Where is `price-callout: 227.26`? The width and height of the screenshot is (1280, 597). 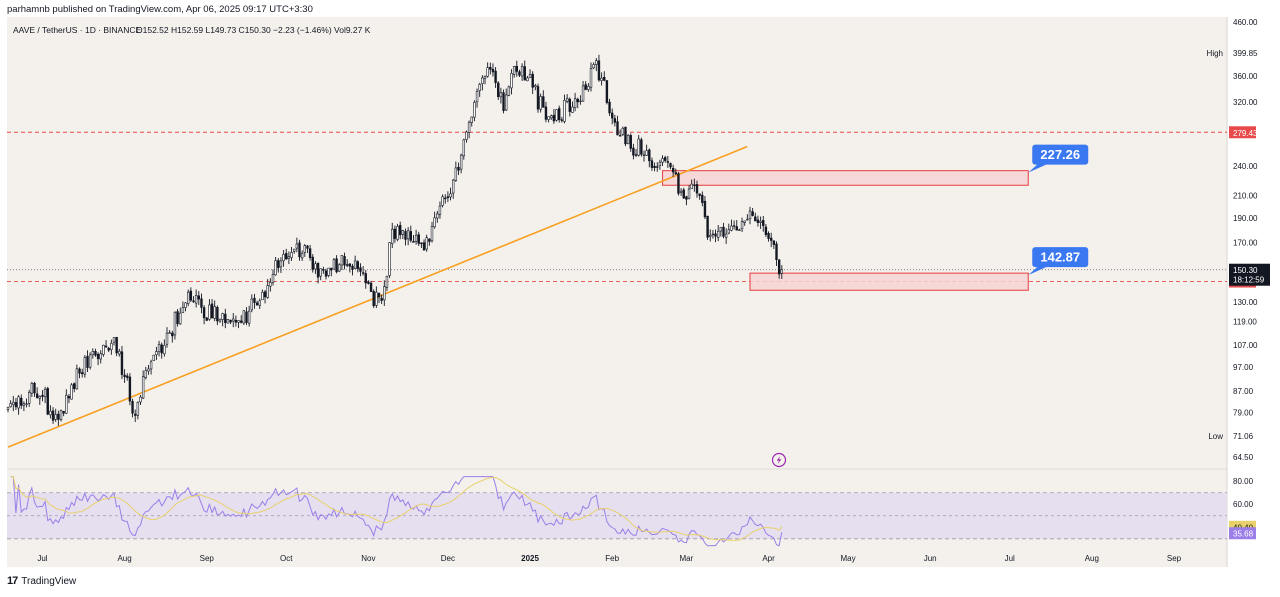
price-callout: 227.26 is located at coordinates (1058, 158).